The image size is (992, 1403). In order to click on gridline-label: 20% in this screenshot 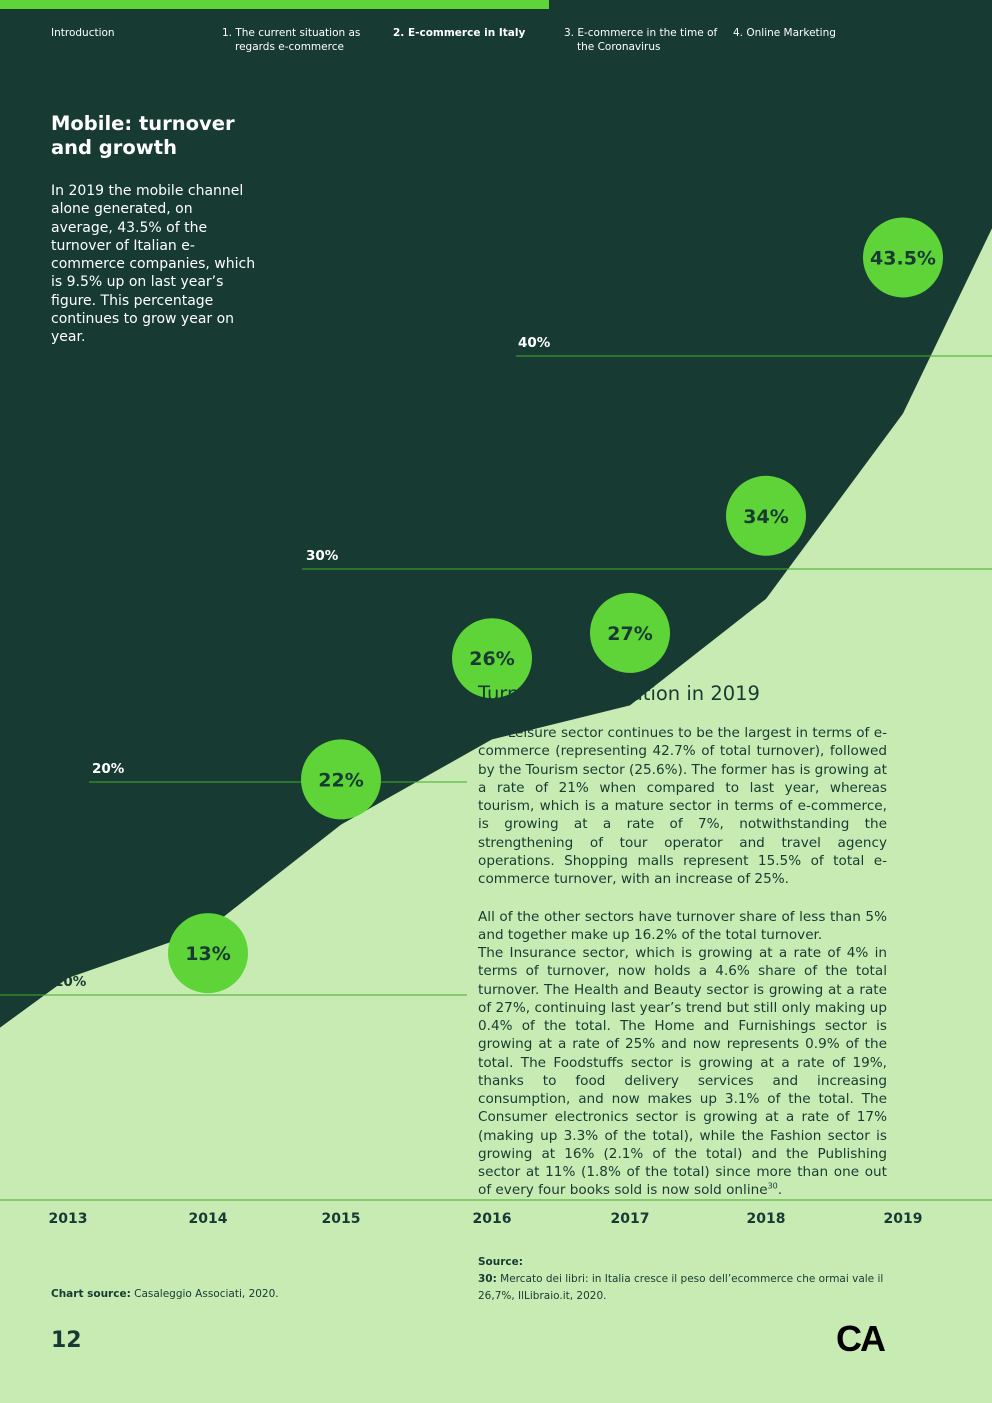, I will do `click(108, 769)`.